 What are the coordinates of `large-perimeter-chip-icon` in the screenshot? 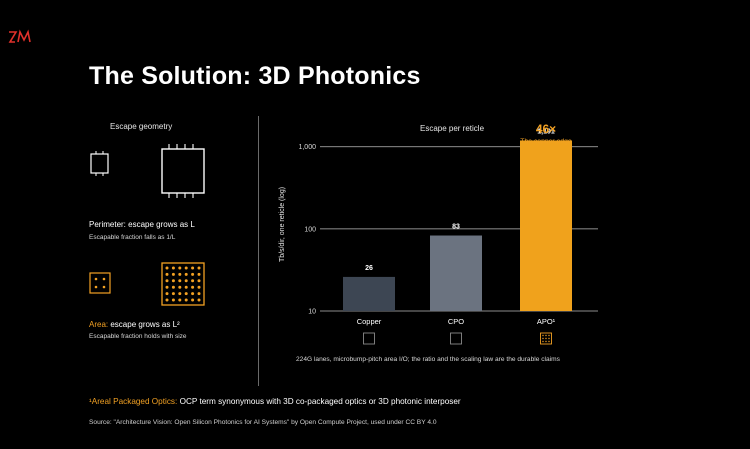 It's located at (183, 171).